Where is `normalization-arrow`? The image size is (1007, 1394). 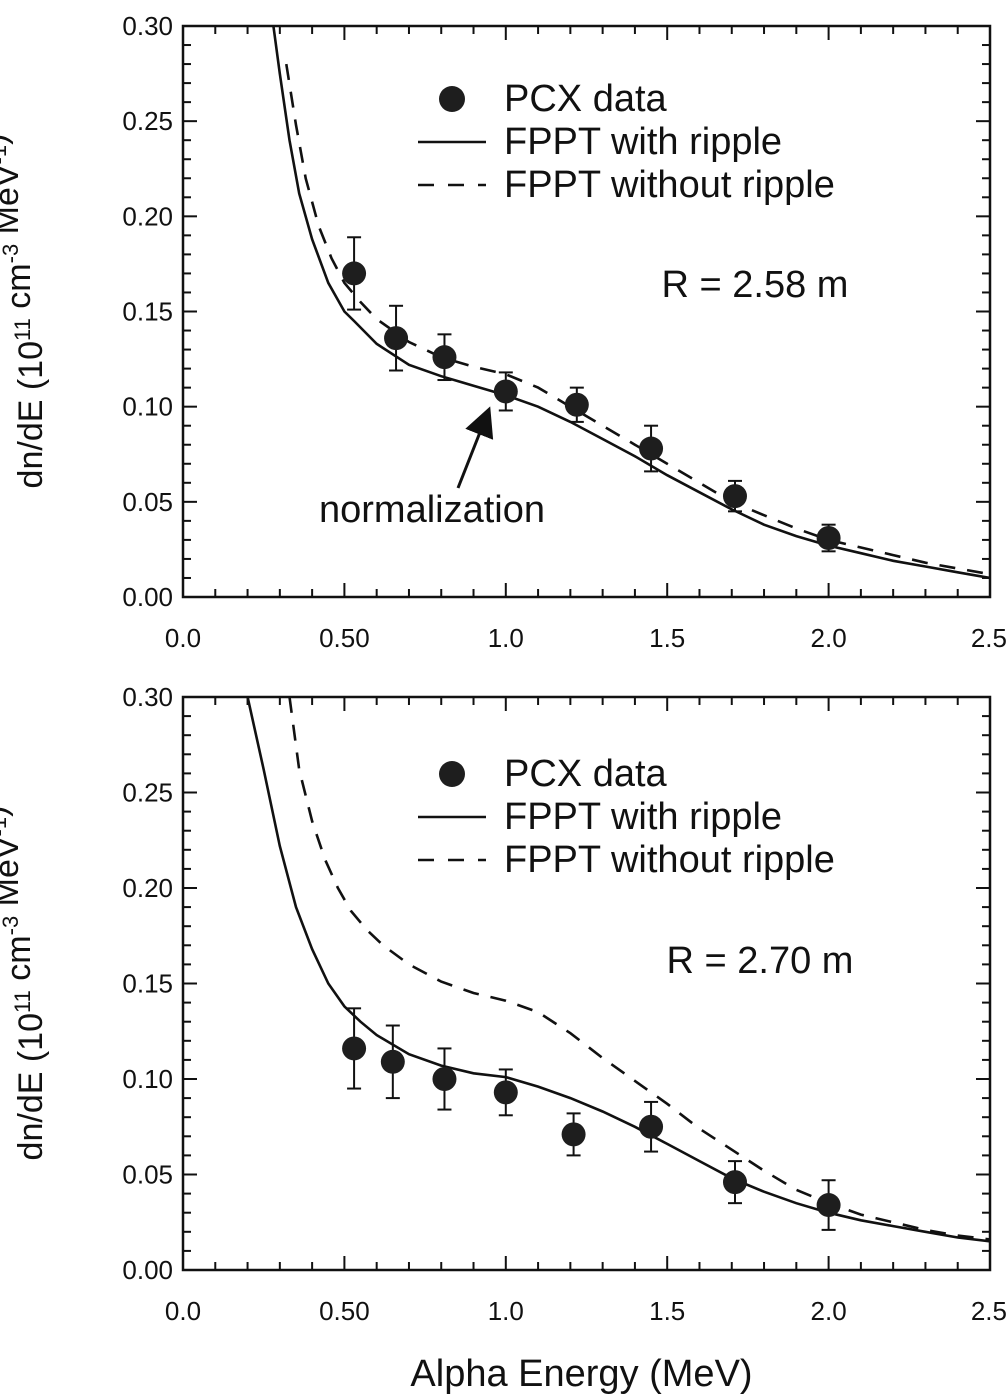 normalization-arrow is located at coordinates (475, 447).